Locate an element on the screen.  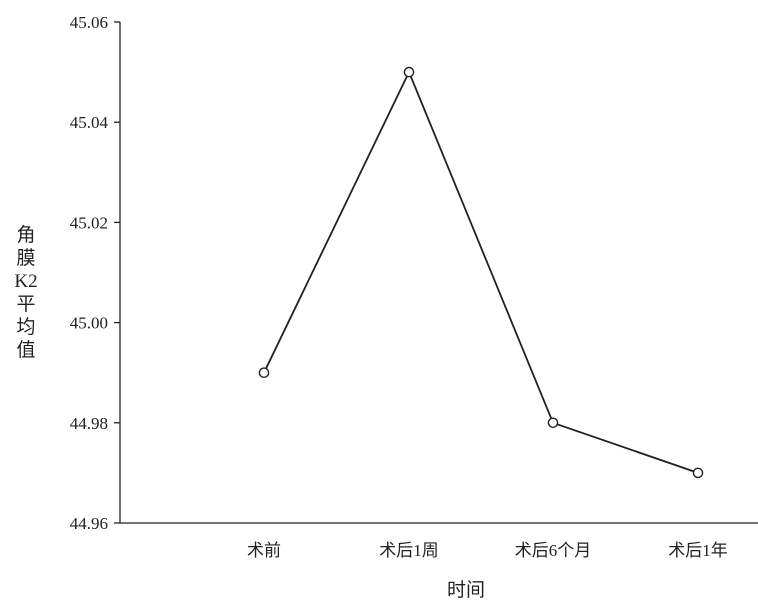
x-tick-labels: 术前 术后1周 术后6个月 术后1年 is located at coordinates (487, 550).